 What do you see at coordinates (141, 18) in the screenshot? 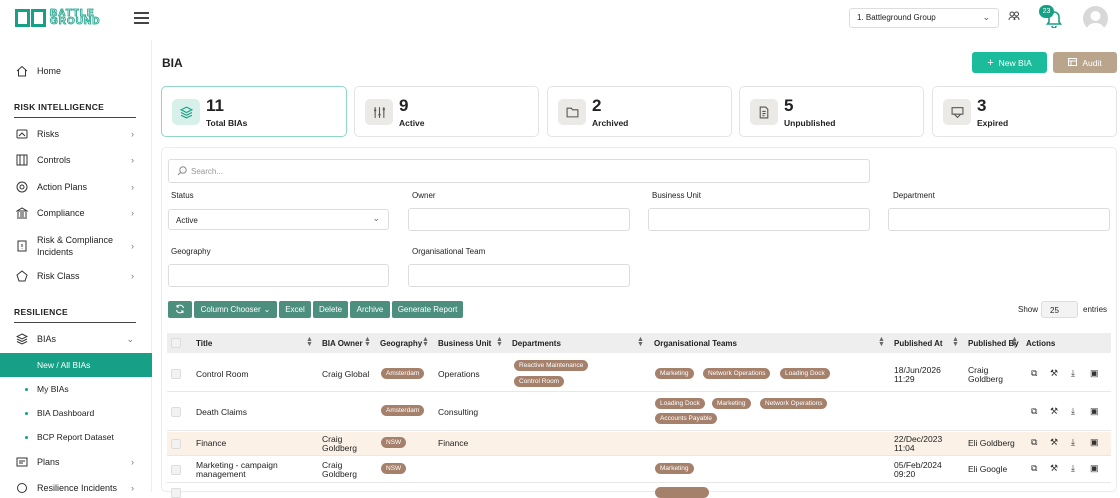
I see `hamburger-menu-icon` at bounding box center [141, 18].